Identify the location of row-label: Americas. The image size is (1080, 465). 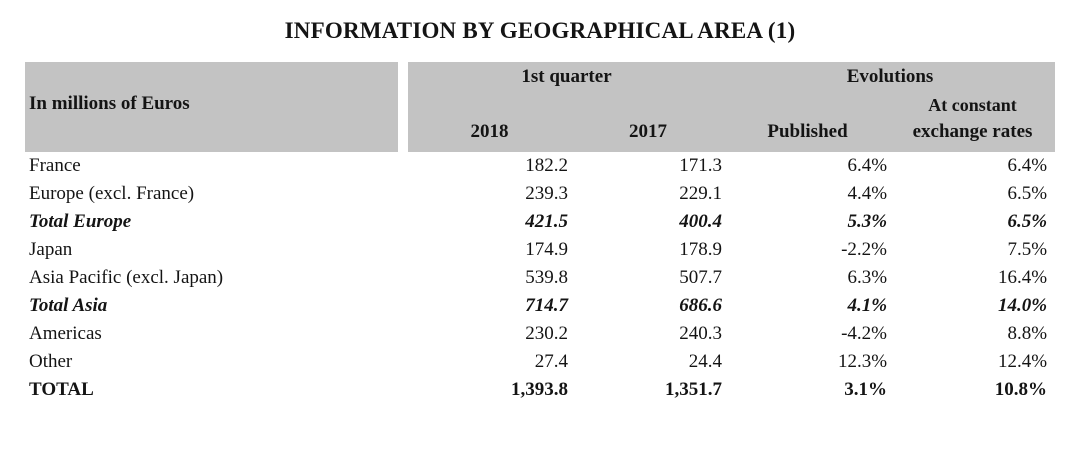
(65, 333).